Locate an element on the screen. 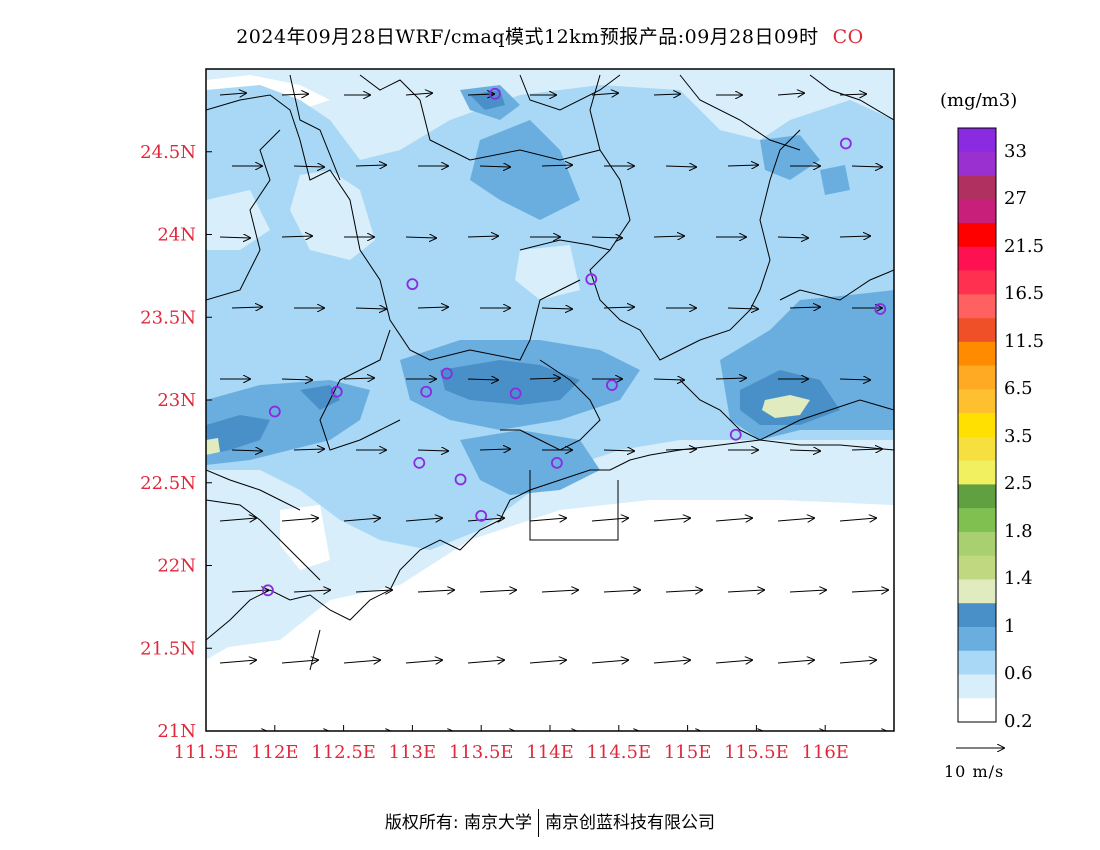 Image resolution: width=1100 pixels, height=850 pixels. colorbar-label: 21.5 is located at coordinates (1024, 246).